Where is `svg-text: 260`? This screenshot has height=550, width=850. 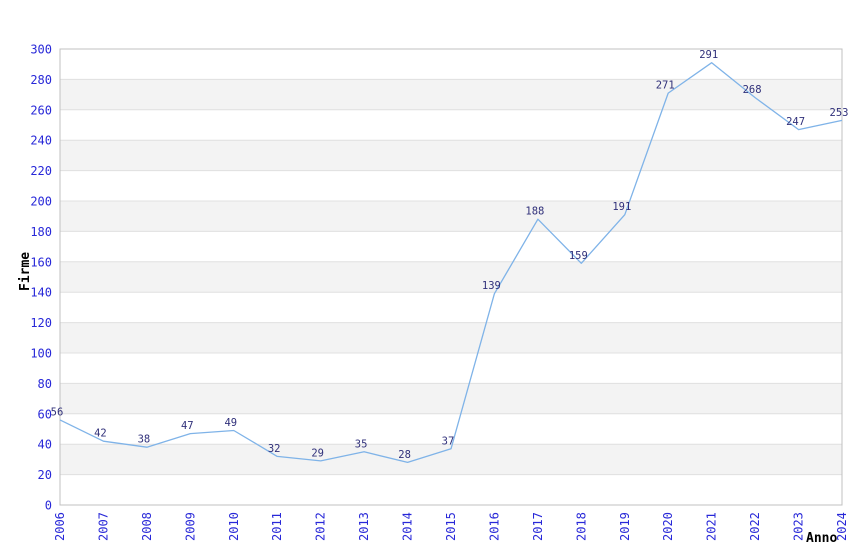 svg-text: 260 is located at coordinates (41, 110).